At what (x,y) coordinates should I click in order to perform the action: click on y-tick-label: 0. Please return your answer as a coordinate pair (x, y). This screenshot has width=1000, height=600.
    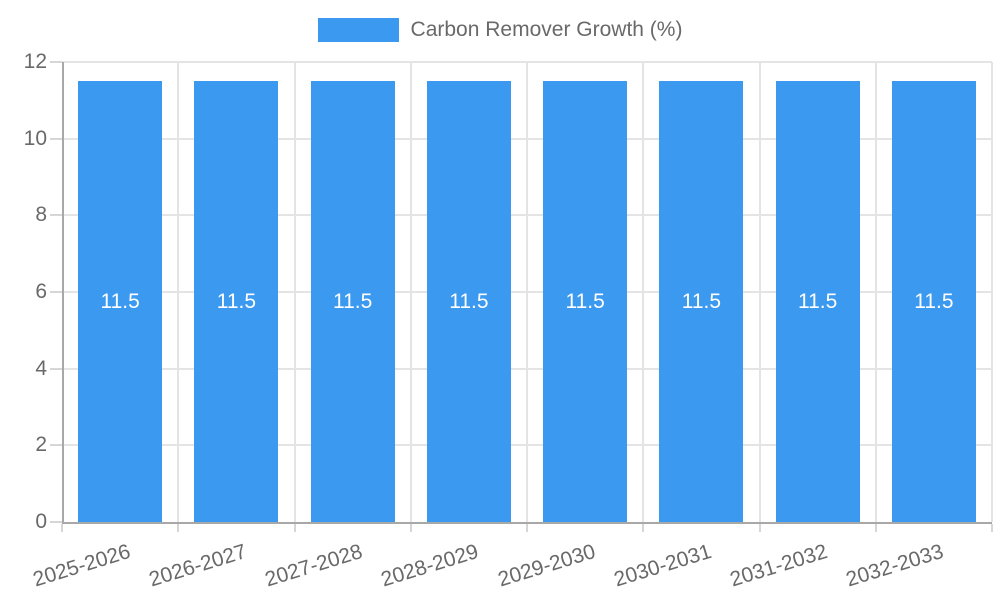
    Looking at the image, I should click on (41, 521).